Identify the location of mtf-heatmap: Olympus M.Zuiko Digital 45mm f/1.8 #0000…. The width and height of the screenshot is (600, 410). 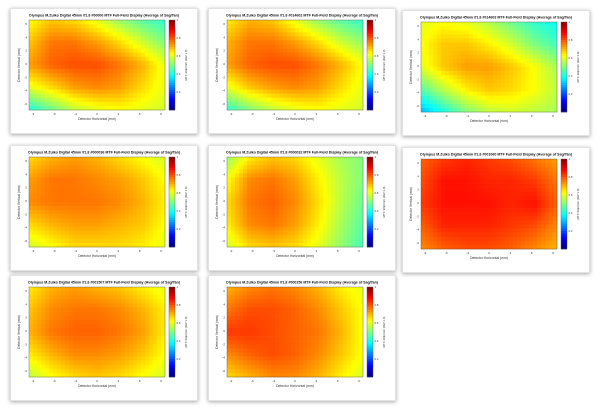
(102, 205).